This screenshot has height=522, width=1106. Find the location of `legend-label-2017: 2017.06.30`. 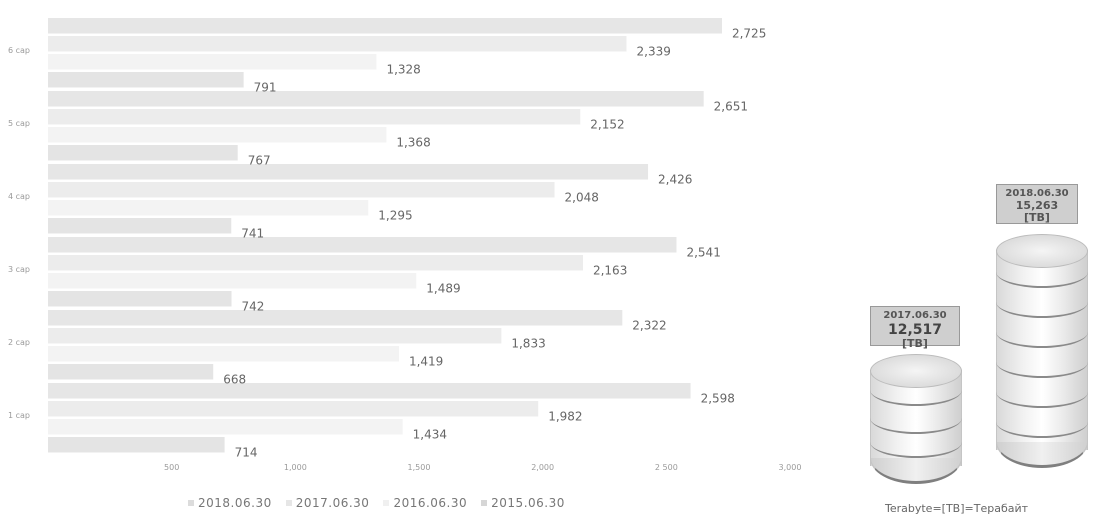

legend-label-2017: 2017.06.30 is located at coordinates (332, 503).